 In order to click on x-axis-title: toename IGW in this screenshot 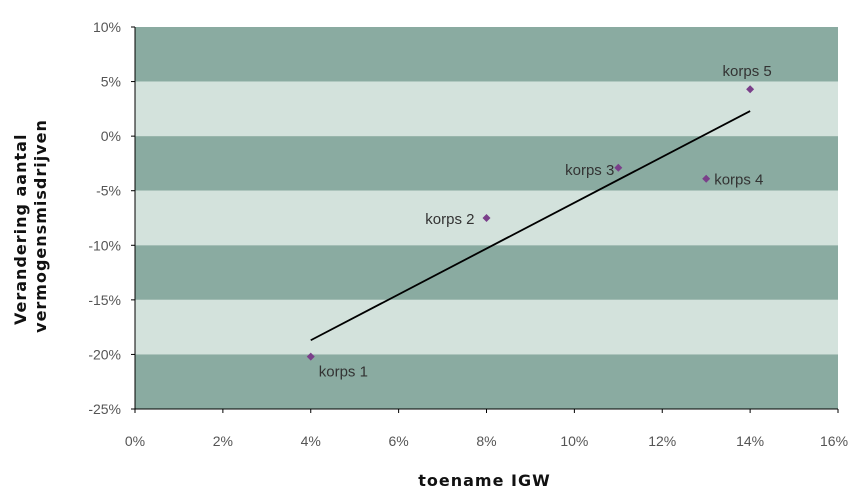, I will do `click(484, 480)`.